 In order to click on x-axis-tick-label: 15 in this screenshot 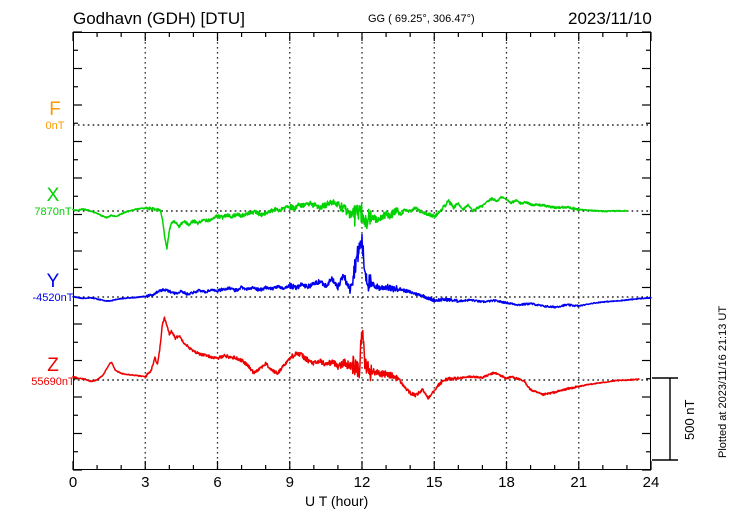, I will do `click(434, 482)`.